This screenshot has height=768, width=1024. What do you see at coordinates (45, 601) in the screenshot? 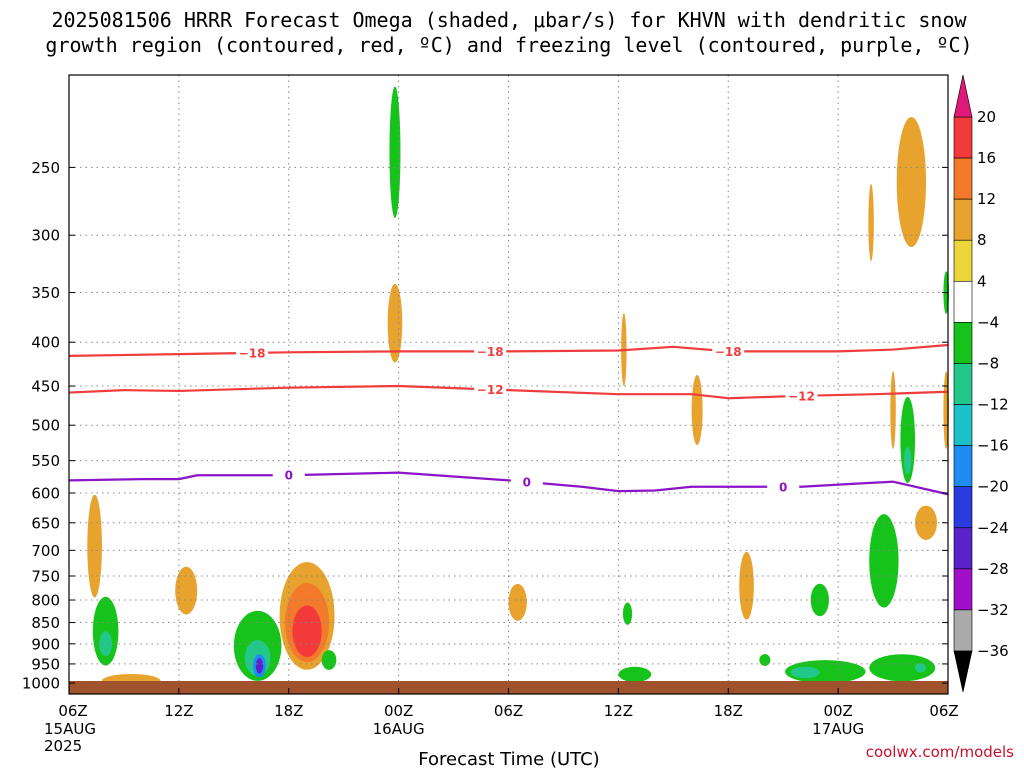
I see `y-tick-label-800: 800` at bounding box center [45, 601].